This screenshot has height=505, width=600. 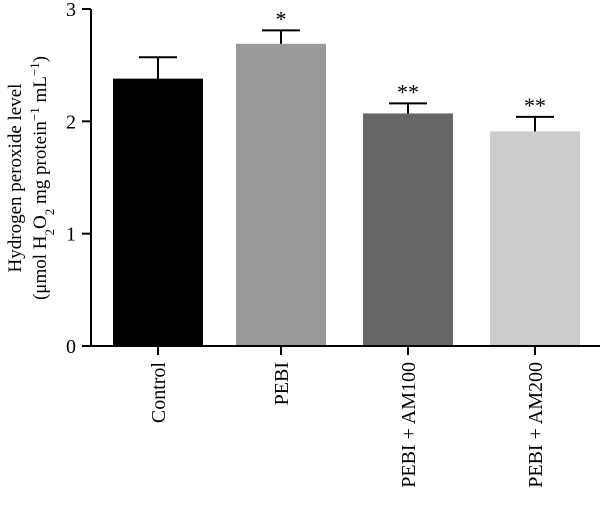 What do you see at coordinates (71, 347) in the screenshot?
I see `y-tick-label: 0` at bounding box center [71, 347].